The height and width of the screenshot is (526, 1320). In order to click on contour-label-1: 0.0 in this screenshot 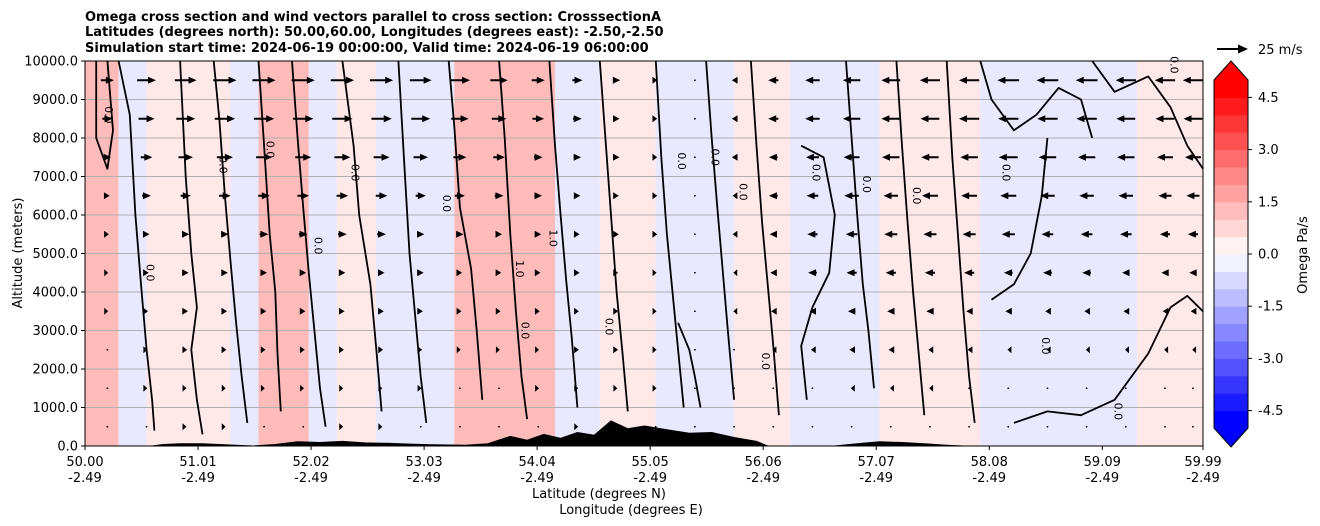, I will do `click(150, 273)`.